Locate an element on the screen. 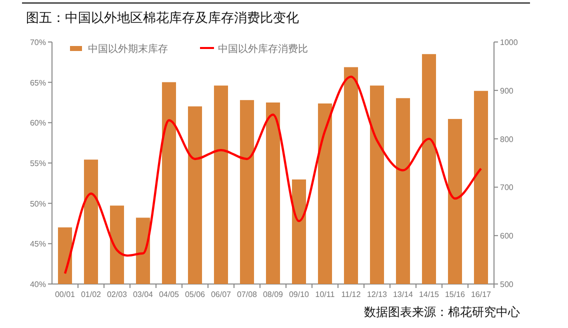  y2-tick-label: 1000 is located at coordinates (509, 42).